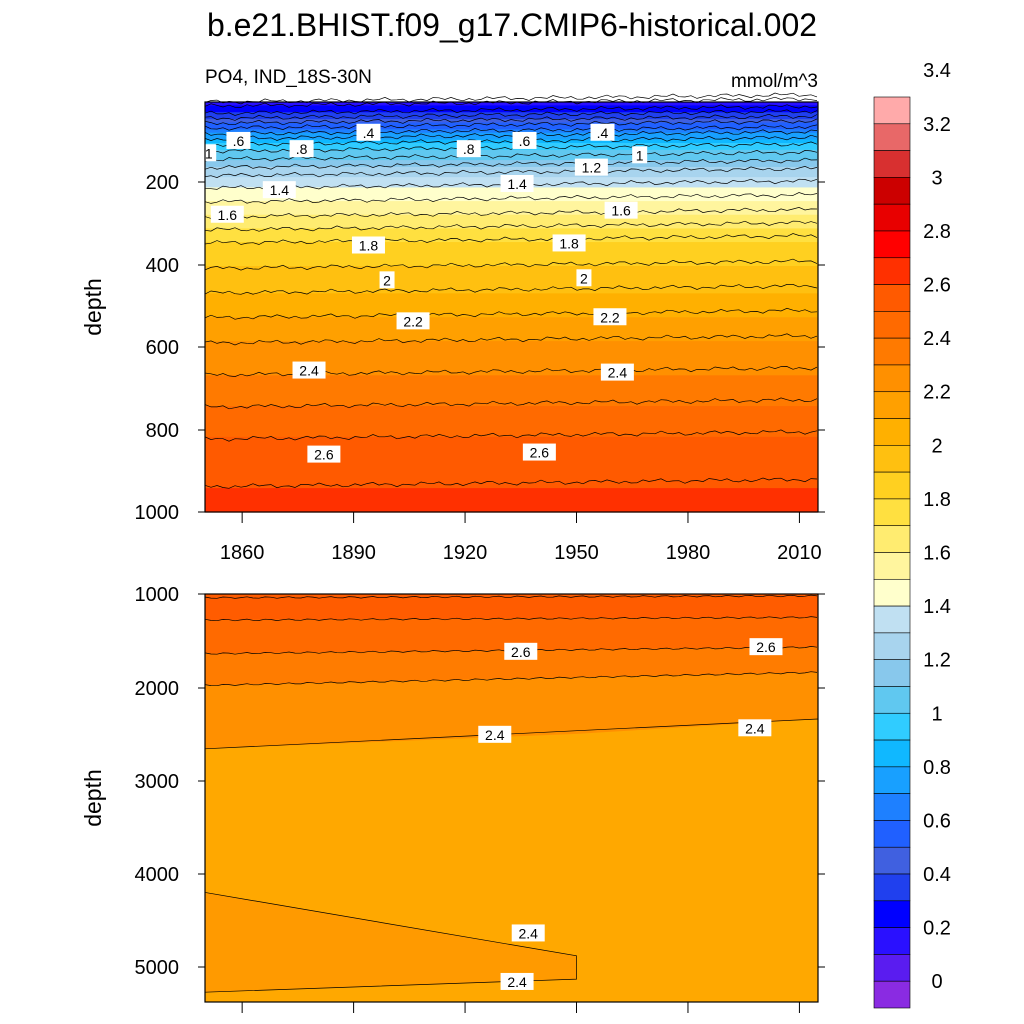 The width and height of the screenshot is (1024, 1024). Describe the element at coordinates (157, 689) in the screenshot. I see `y-tick-label: 2000` at that location.